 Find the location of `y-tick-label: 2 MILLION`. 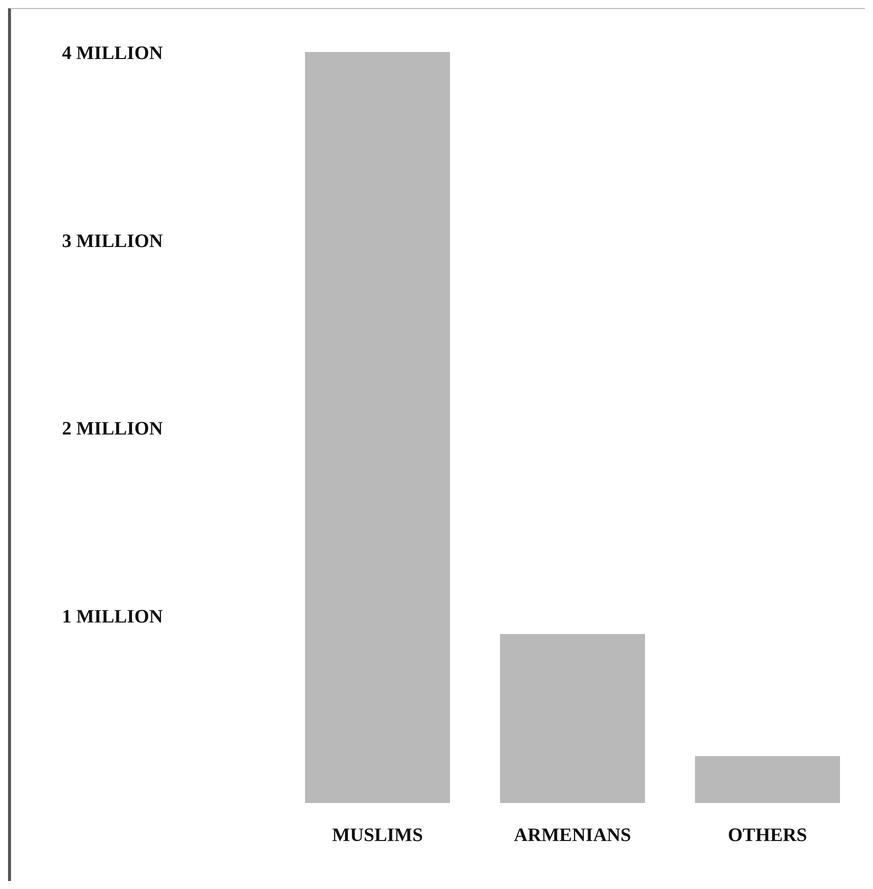

y-tick-label: 2 MILLION is located at coordinates (113, 429).